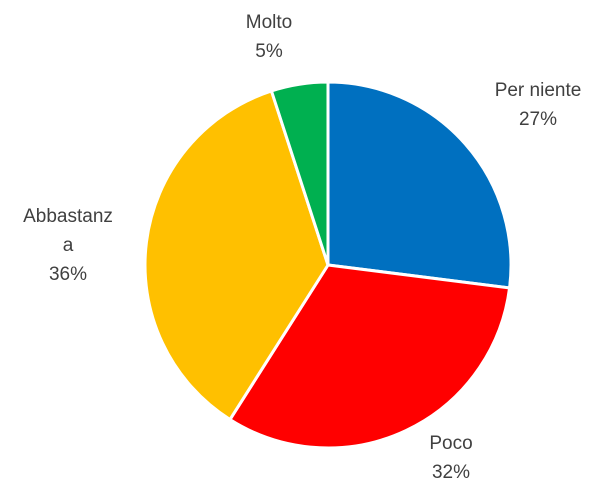  I want to click on slice-label: Poco 32%, so click(450, 458).